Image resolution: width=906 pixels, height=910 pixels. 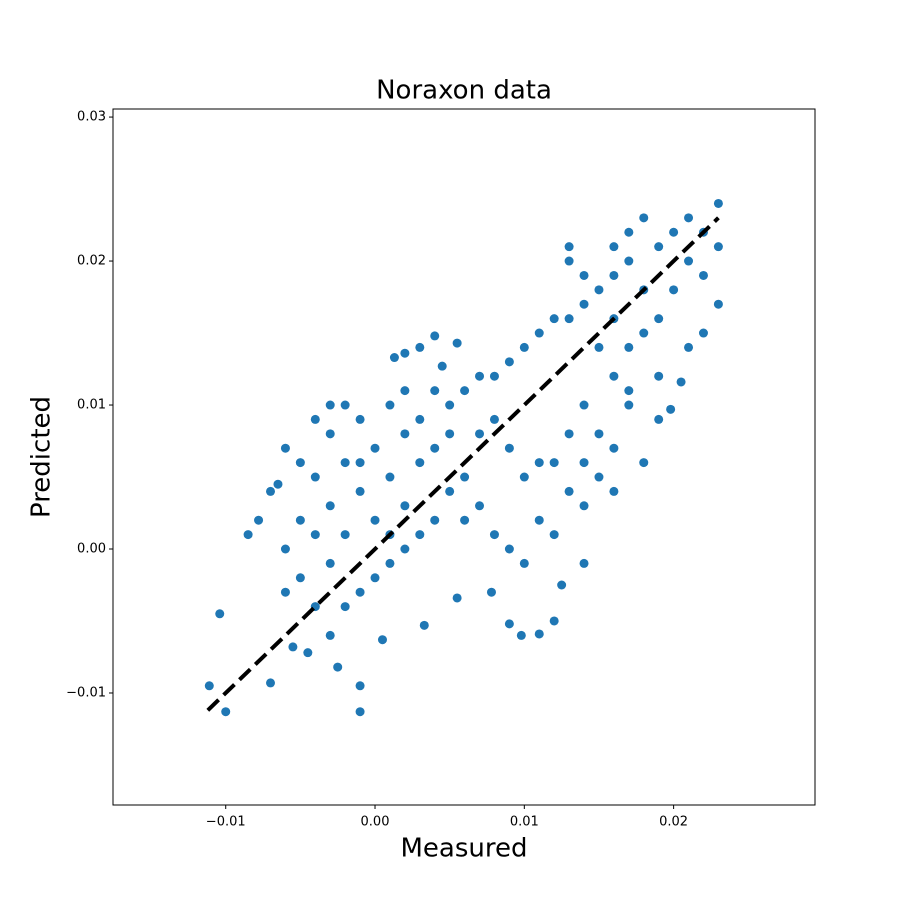 What do you see at coordinates (226, 822) in the screenshot?
I see `x-tick-label: −0.01` at bounding box center [226, 822].